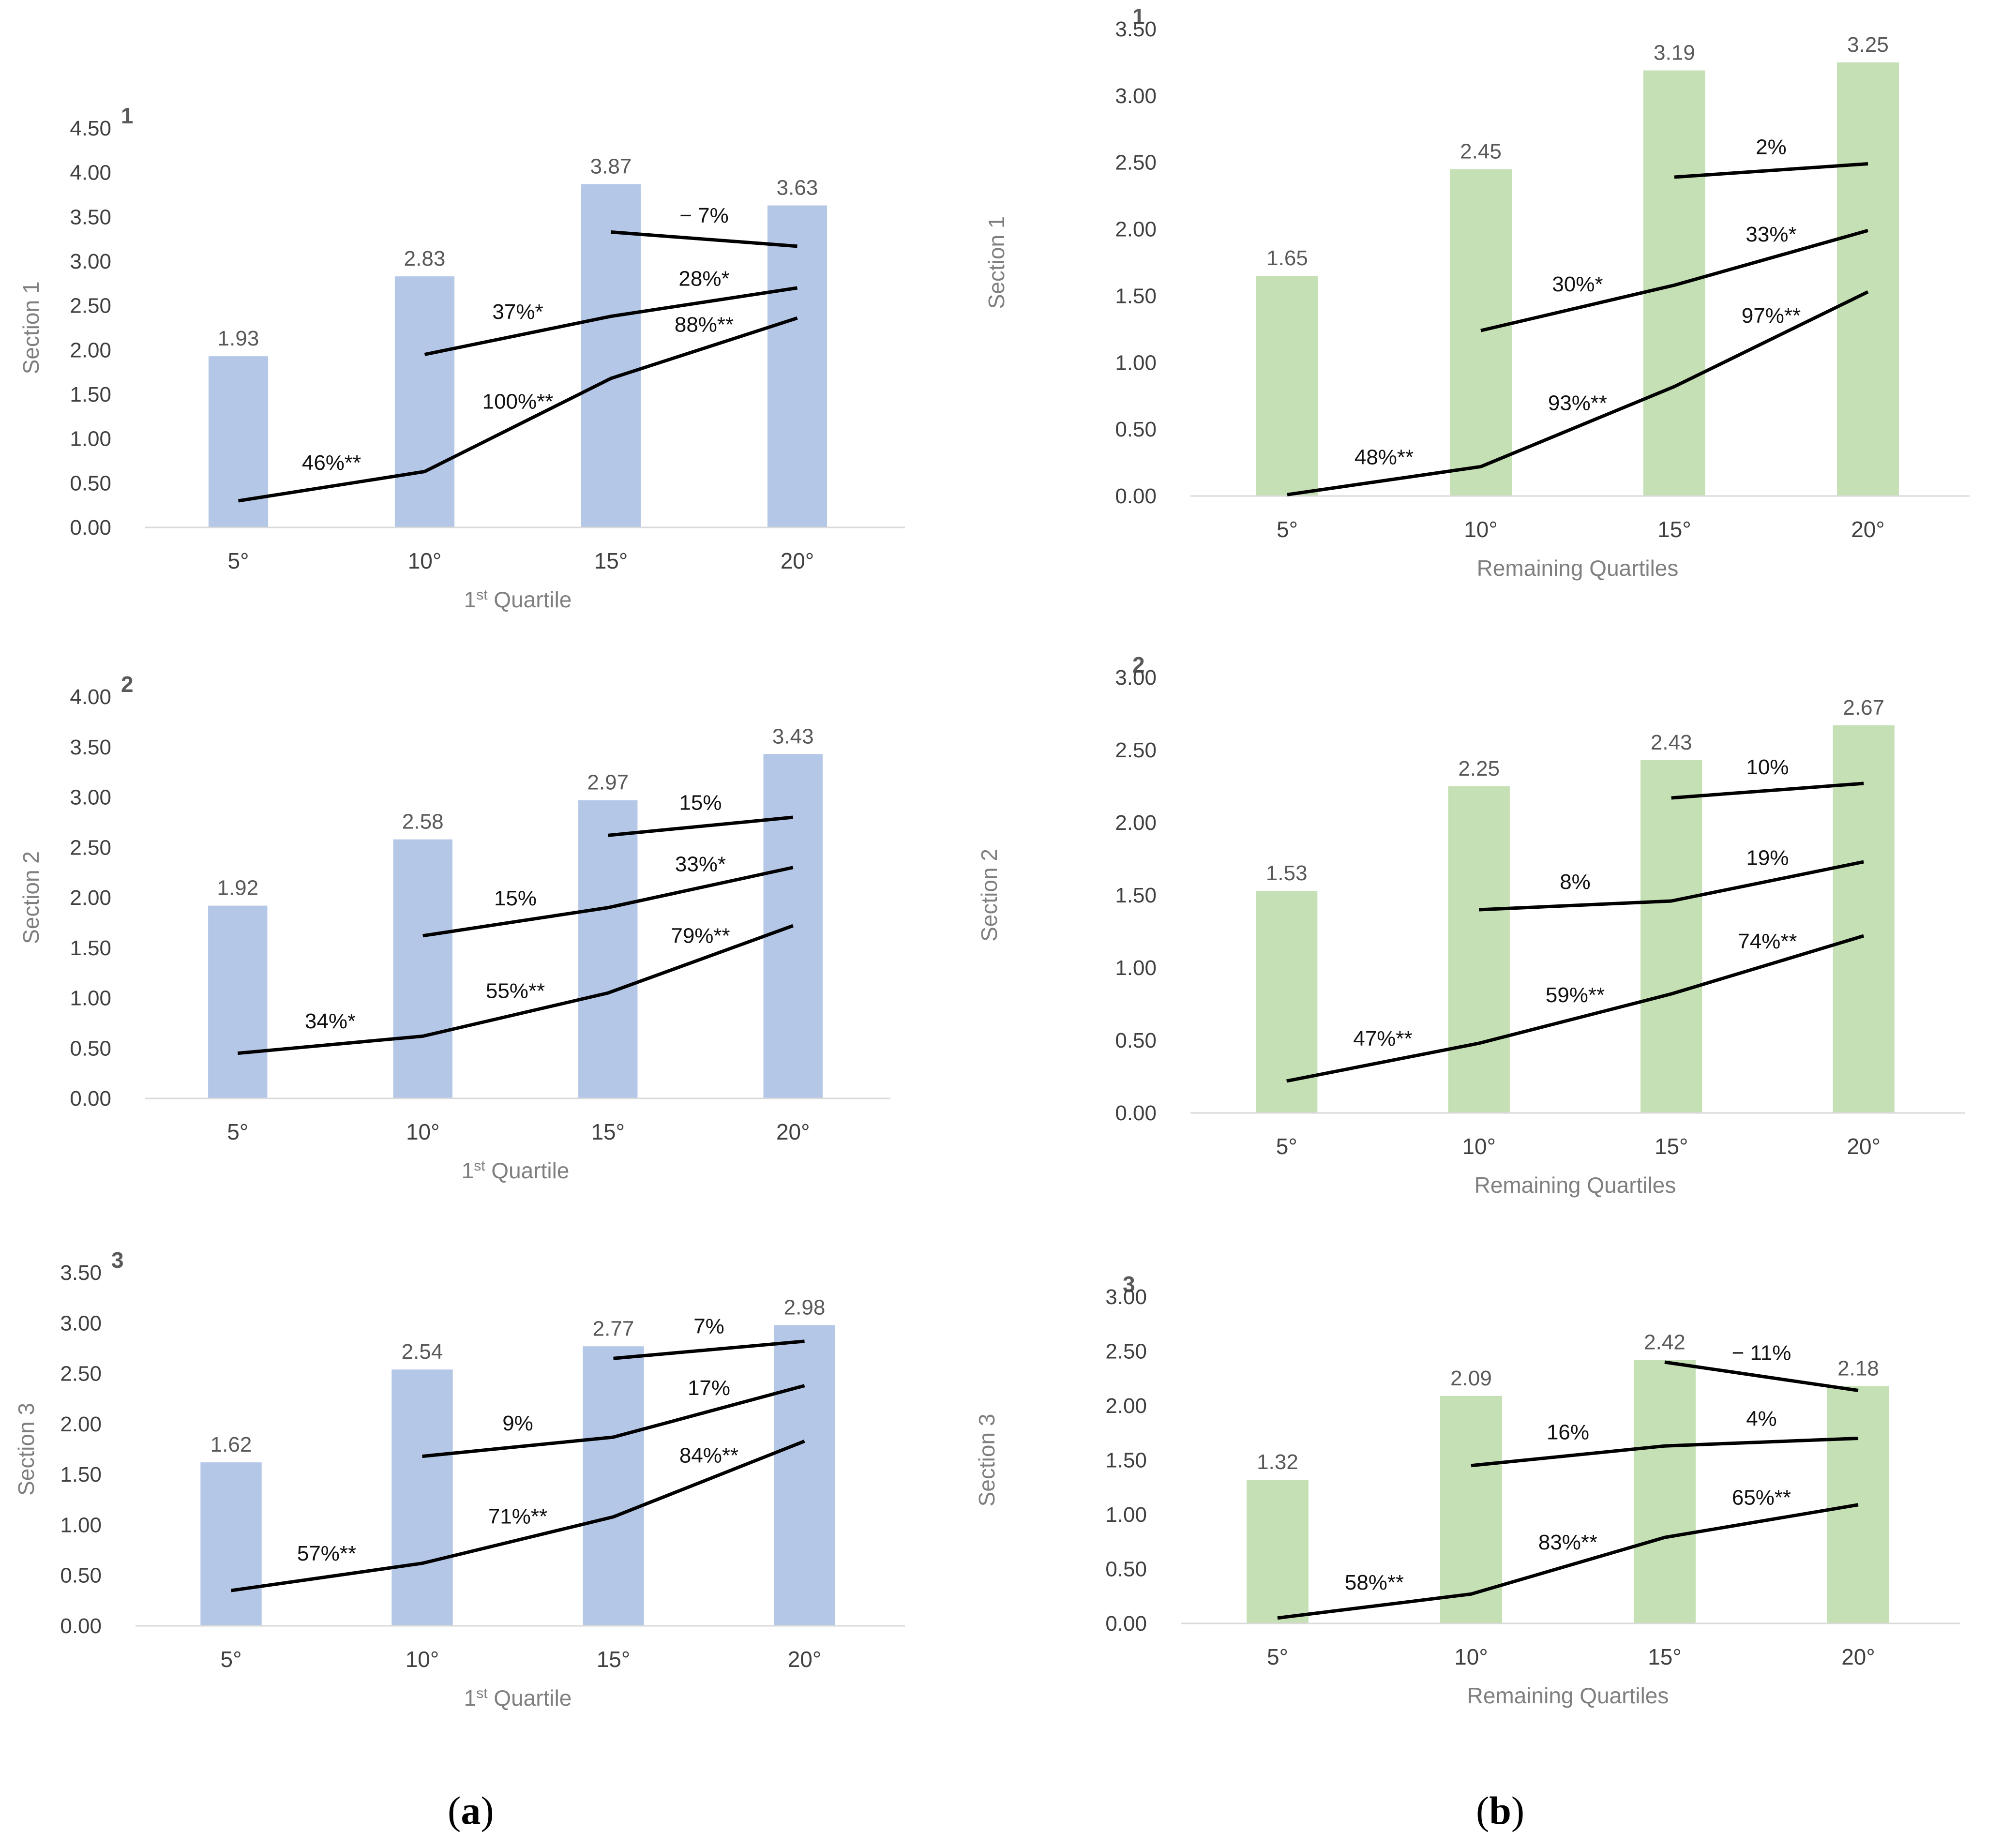  I want to click on y-axis-title: Section 3, so click(986, 1460).